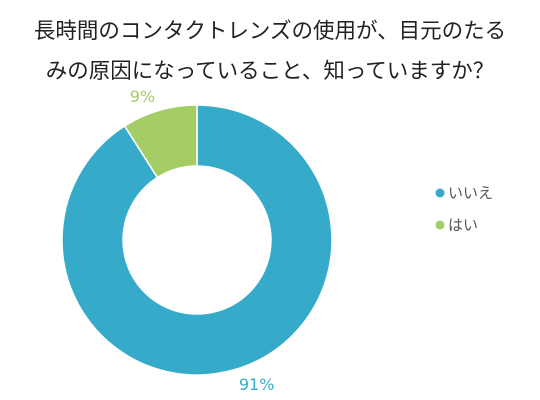  I want to click on chart-title-line-1: 長時間のコンタクトレンズの使用が、目元のたる, so click(270, 31).